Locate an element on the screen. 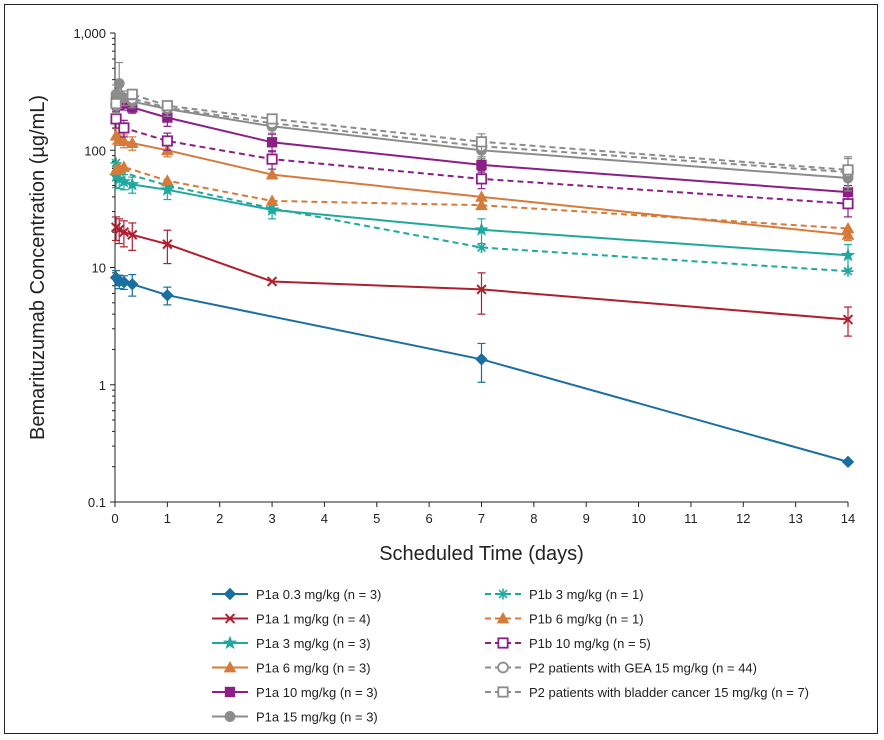 The width and height of the screenshot is (884, 740). x-axis-title: Scheduled Time (days) is located at coordinates (481, 554).